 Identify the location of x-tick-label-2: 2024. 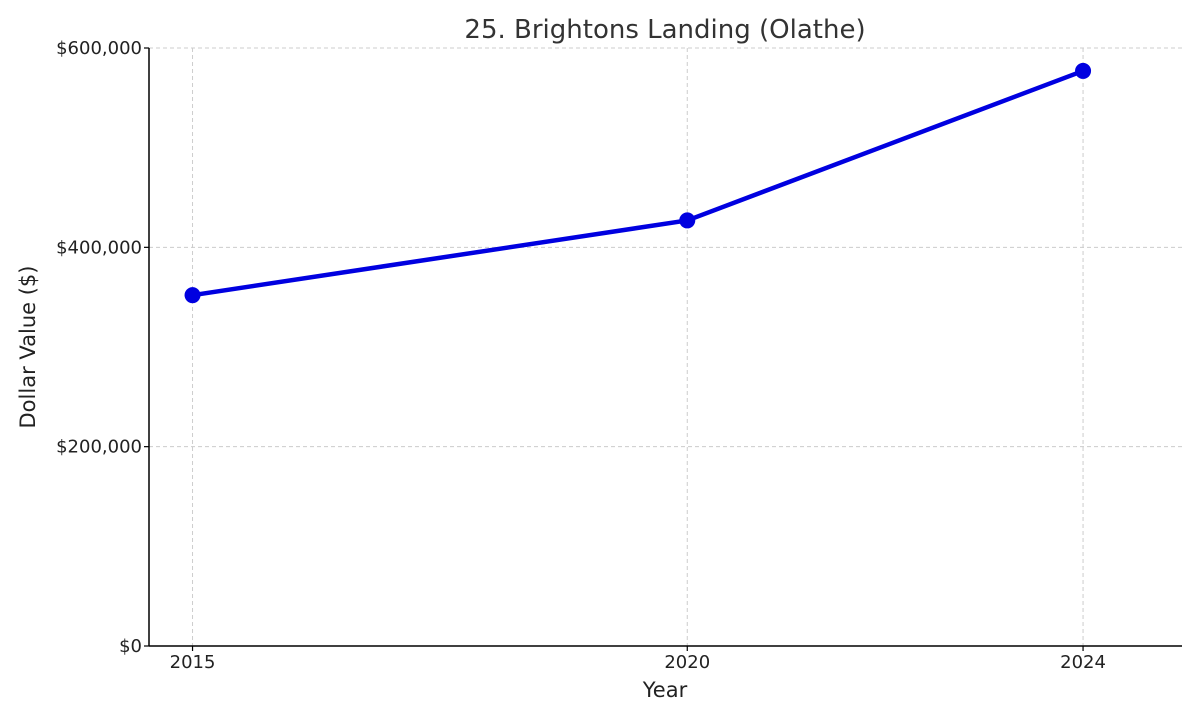
(1083, 662).